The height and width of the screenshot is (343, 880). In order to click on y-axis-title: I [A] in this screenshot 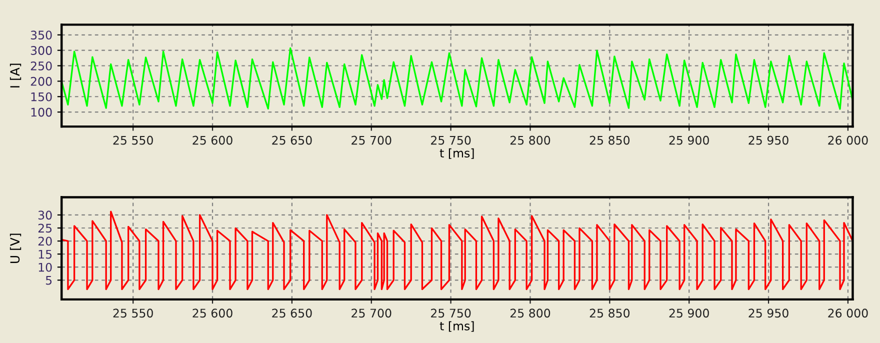, I will do `click(16, 76)`.